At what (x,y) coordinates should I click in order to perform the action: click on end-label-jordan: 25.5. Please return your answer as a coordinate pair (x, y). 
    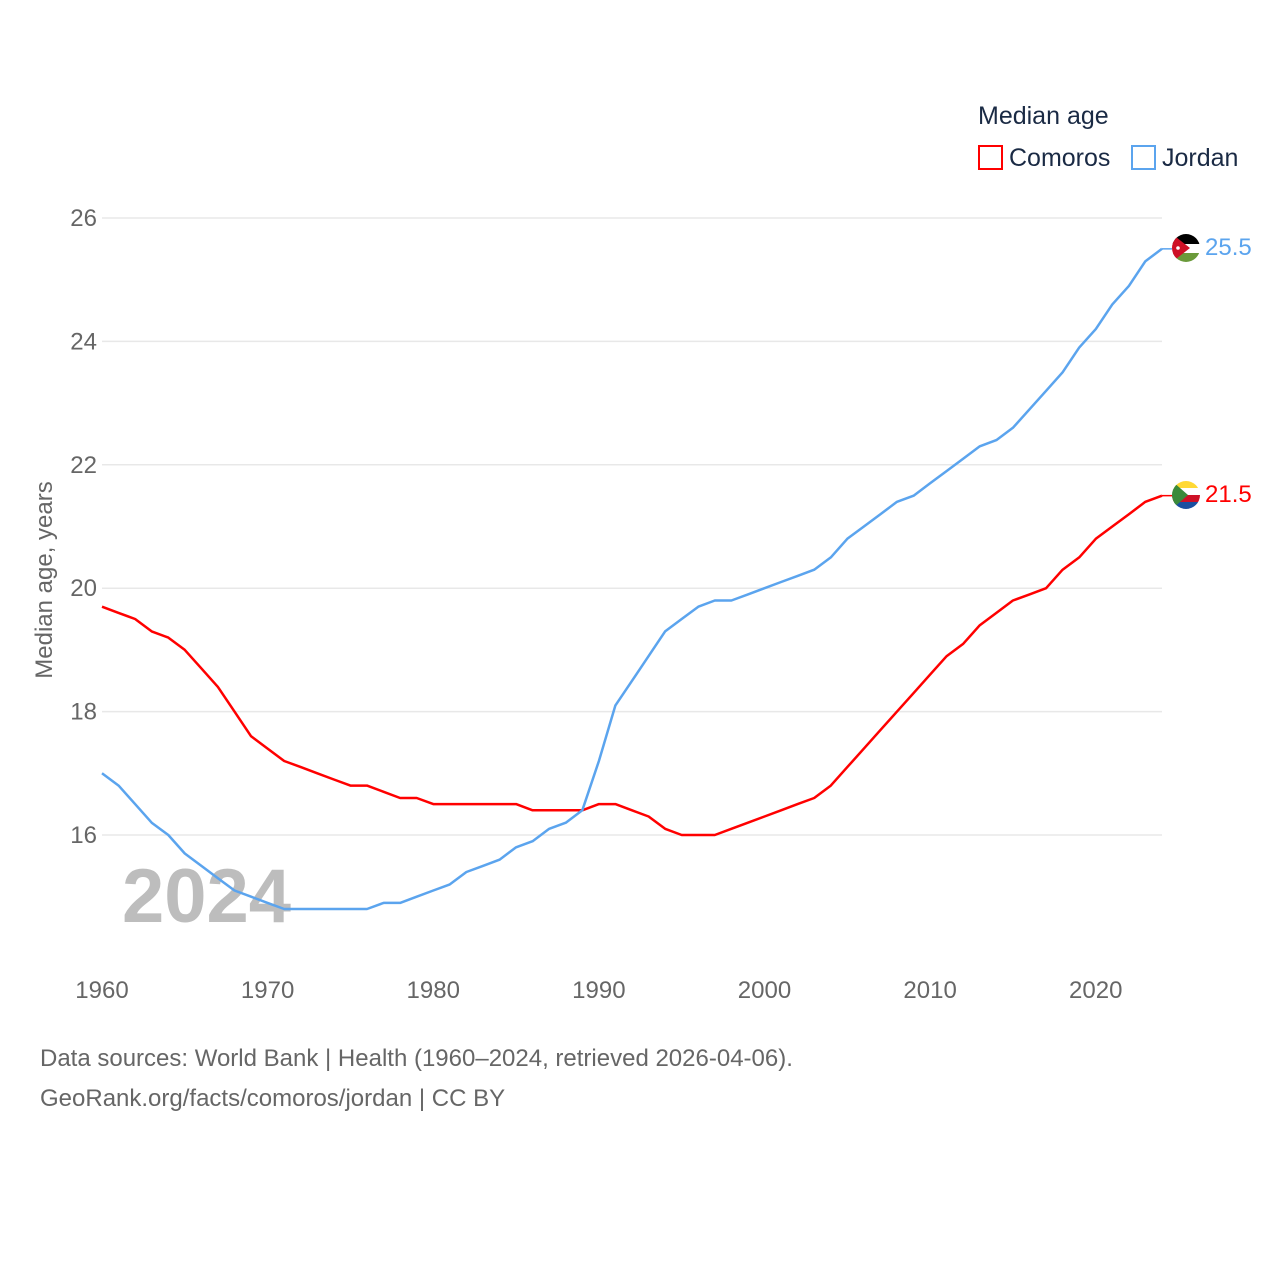
    Looking at the image, I should click on (1228, 247).